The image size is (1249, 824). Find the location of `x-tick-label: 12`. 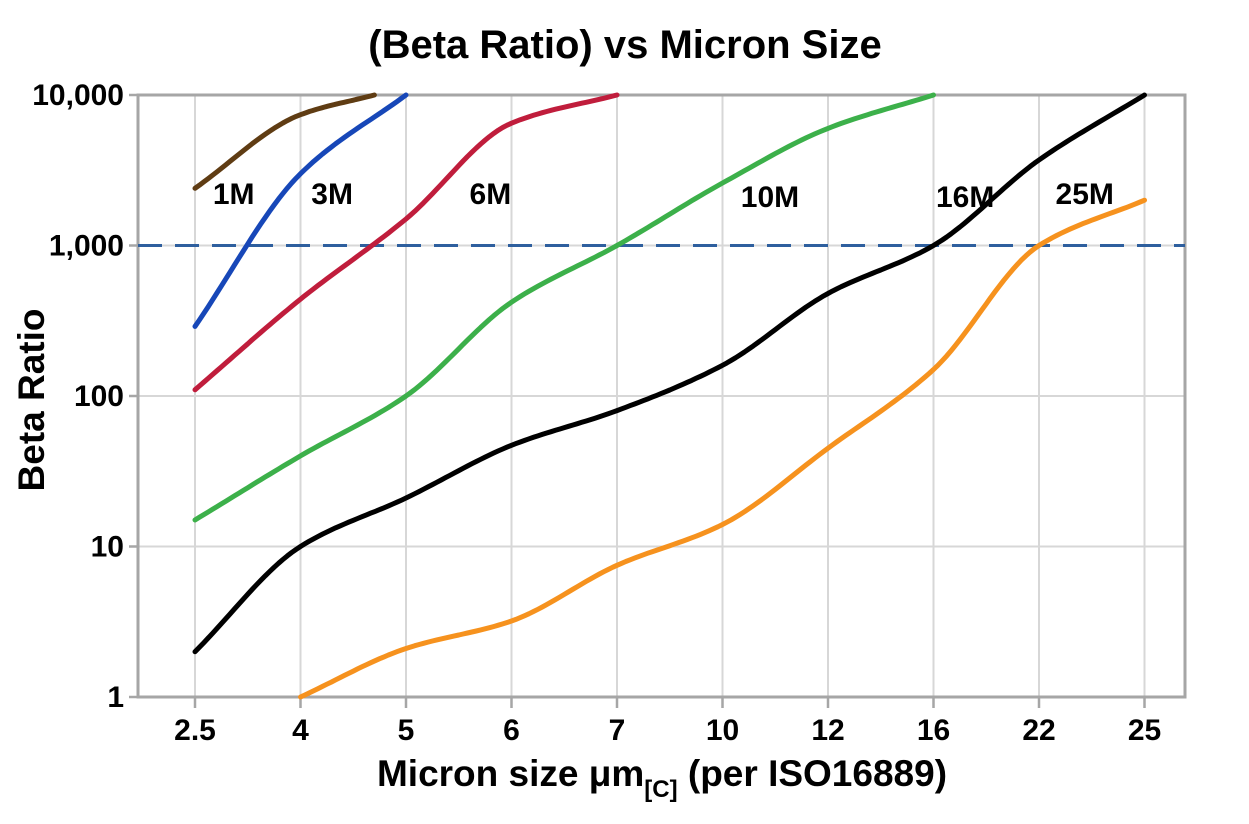

x-tick-label: 12 is located at coordinates (827, 730).